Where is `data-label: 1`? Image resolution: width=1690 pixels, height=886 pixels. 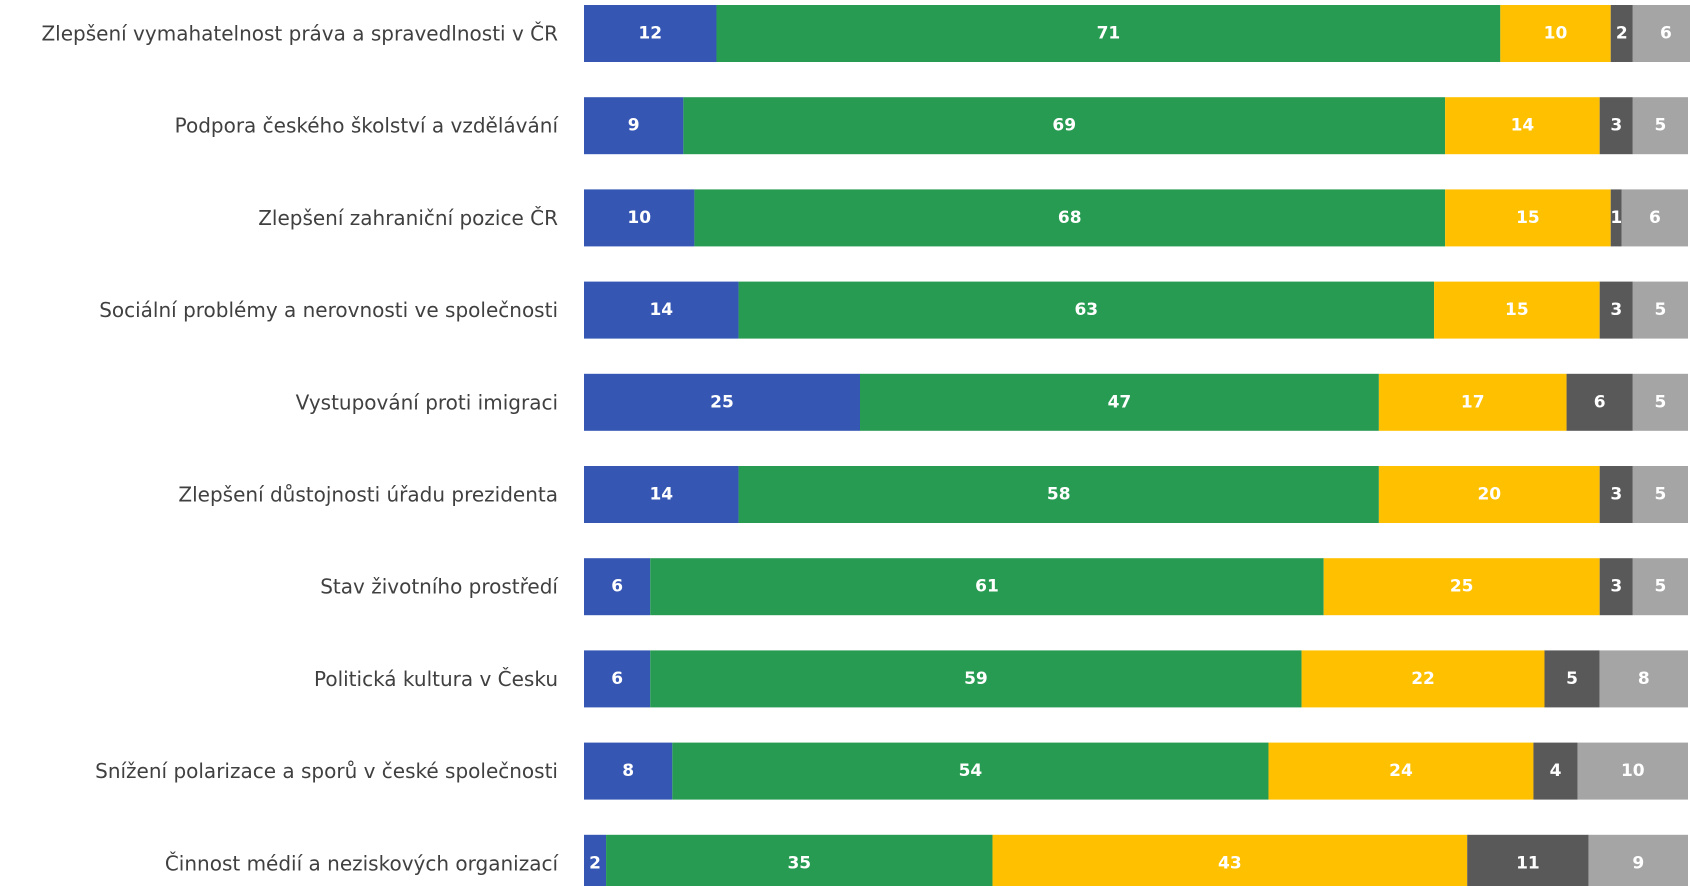
data-label: 1 is located at coordinates (1616, 218).